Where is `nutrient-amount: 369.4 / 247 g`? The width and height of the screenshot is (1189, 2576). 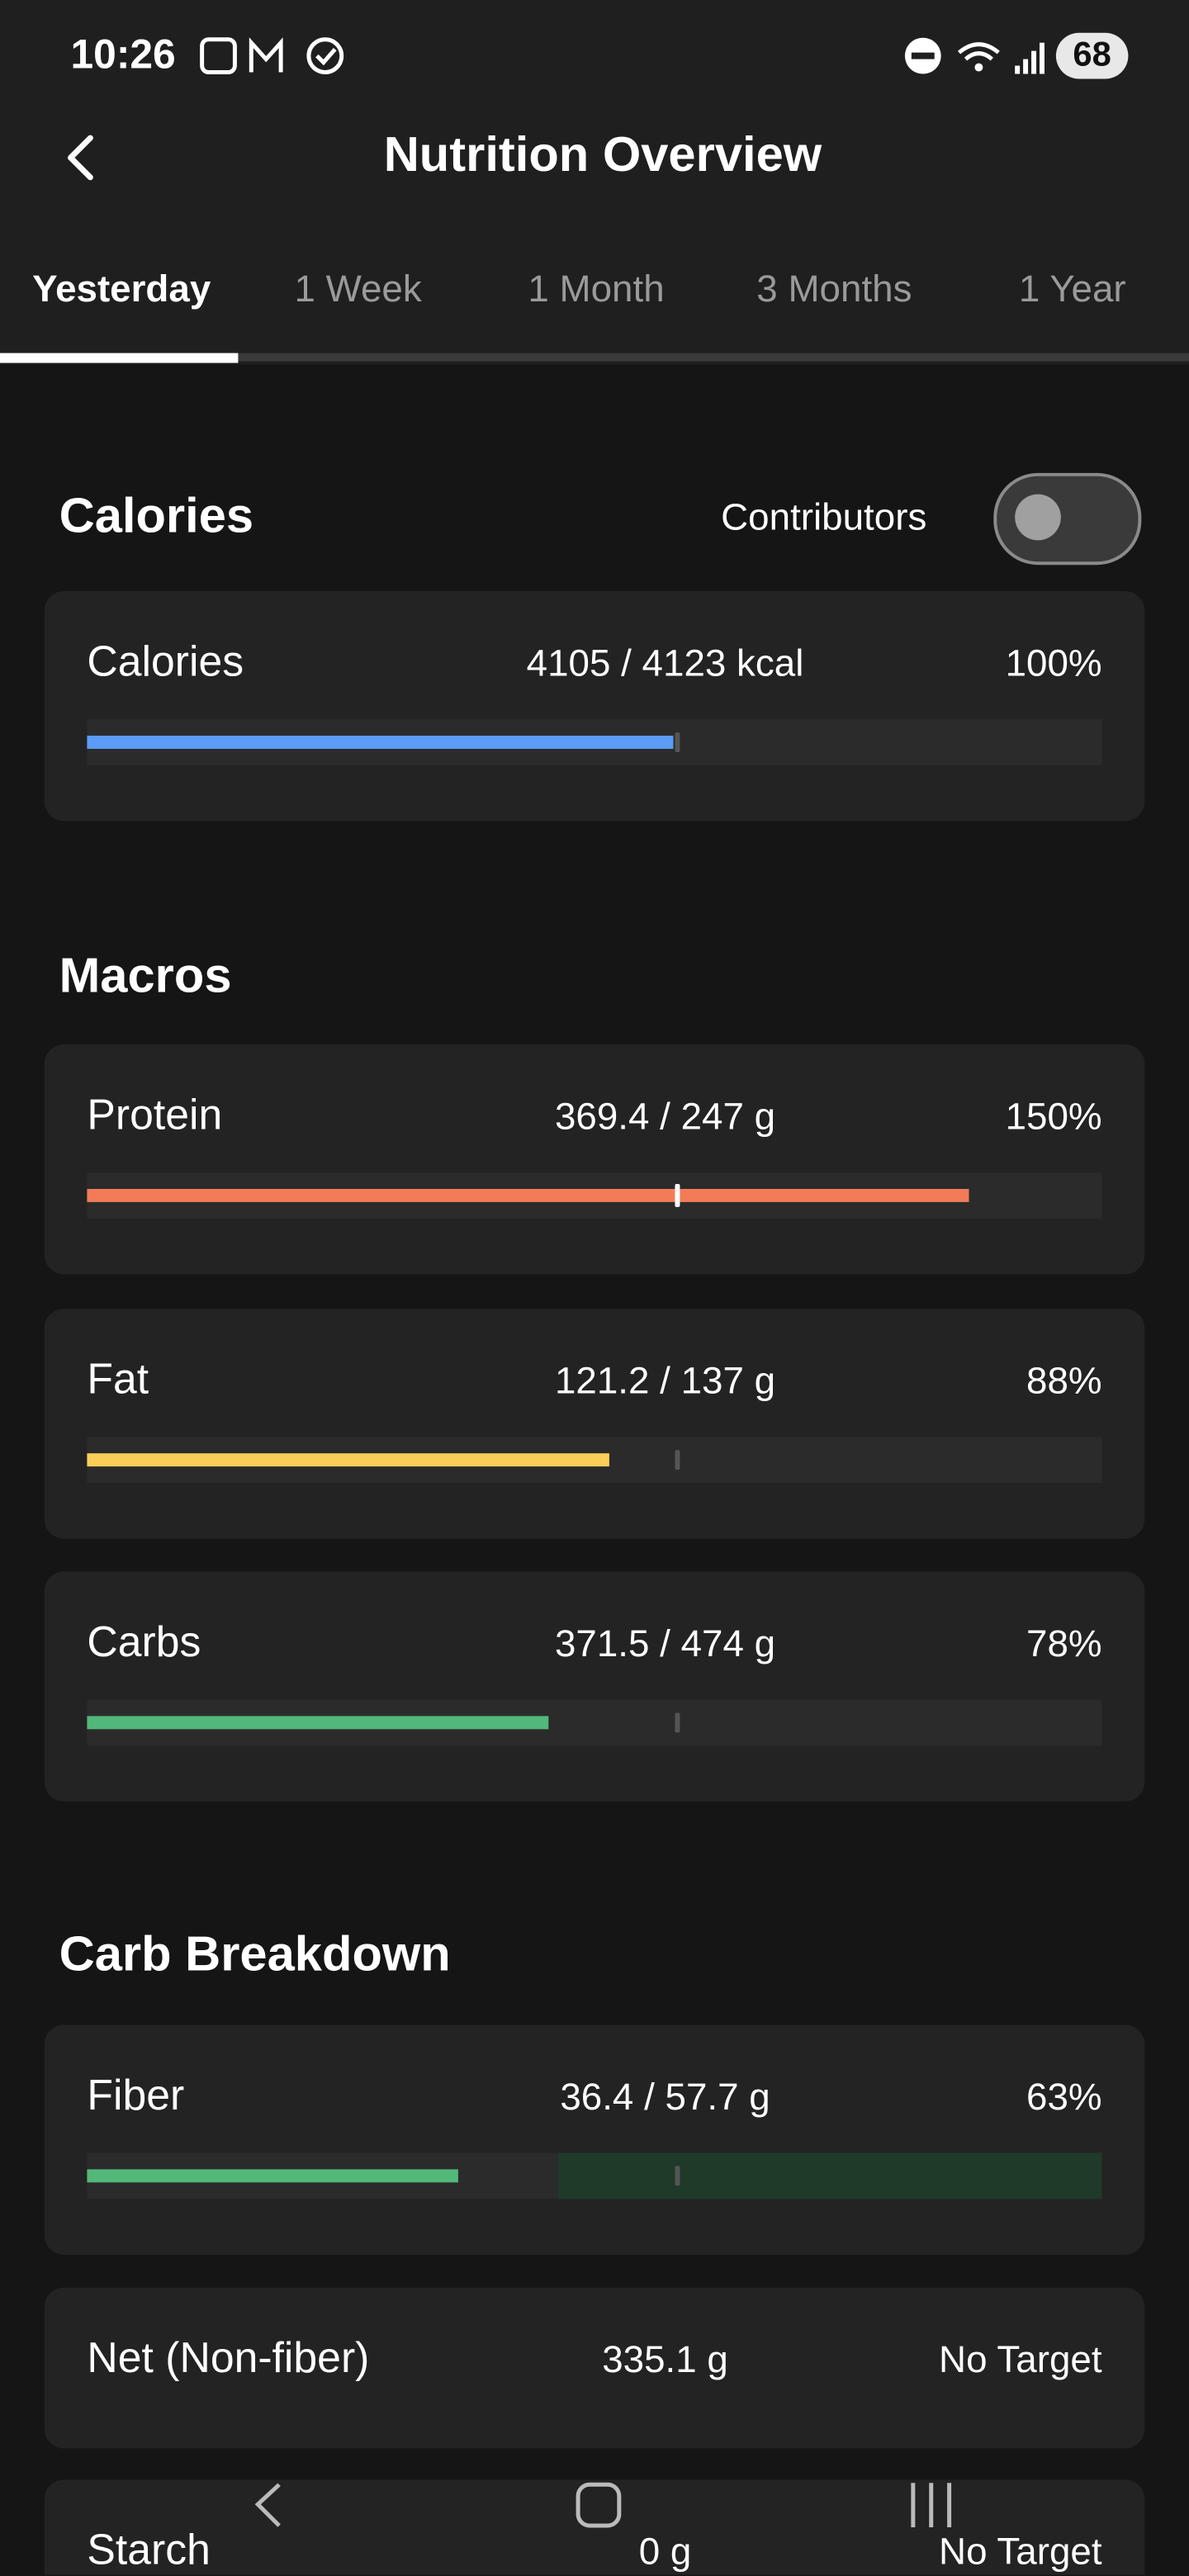
nutrient-amount: 369.4 / 247 g is located at coordinates (665, 1116).